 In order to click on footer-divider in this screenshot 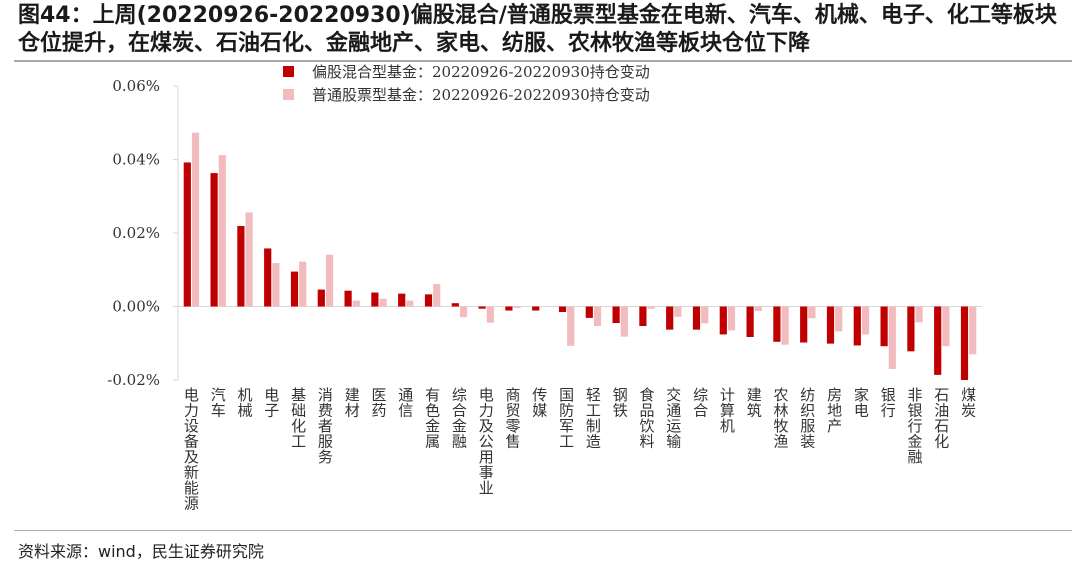, I will do `click(543, 530)`.